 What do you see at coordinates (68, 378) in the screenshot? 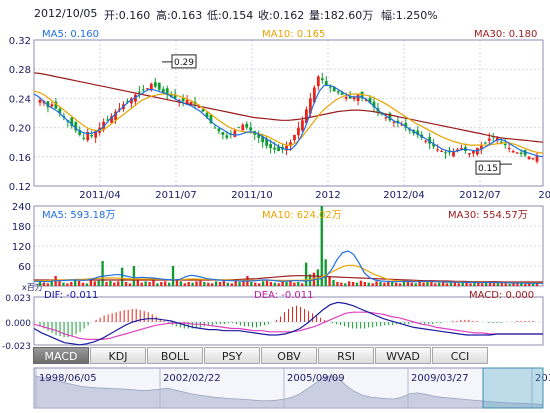
I see `navigator-date-label: 1998/06/05` at bounding box center [68, 378].